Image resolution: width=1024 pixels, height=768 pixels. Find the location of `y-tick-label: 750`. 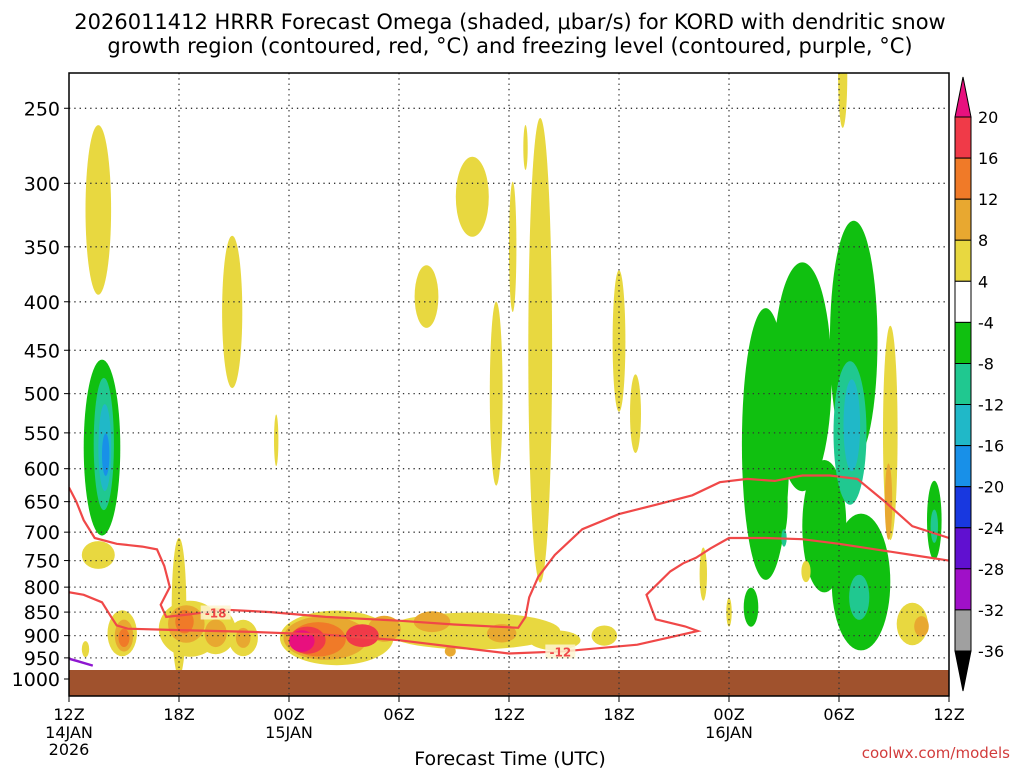

y-tick-label: 750 is located at coordinates (42, 562).